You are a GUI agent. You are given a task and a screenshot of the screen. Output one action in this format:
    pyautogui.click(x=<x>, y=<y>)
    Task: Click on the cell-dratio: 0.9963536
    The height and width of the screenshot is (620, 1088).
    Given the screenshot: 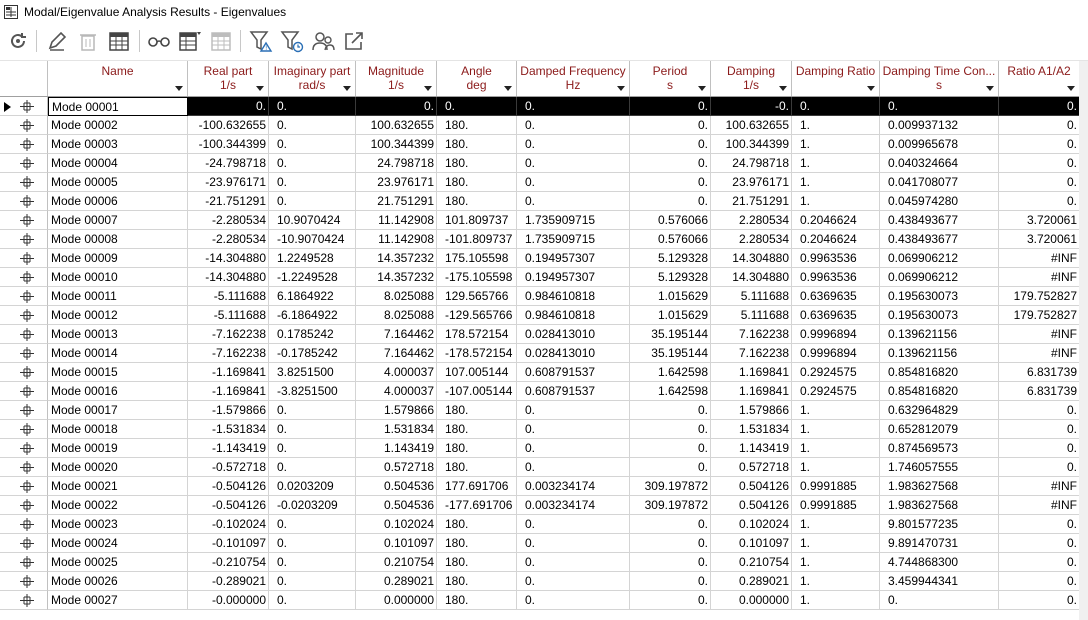 What is the action you would take?
    pyautogui.click(x=836, y=258)
    